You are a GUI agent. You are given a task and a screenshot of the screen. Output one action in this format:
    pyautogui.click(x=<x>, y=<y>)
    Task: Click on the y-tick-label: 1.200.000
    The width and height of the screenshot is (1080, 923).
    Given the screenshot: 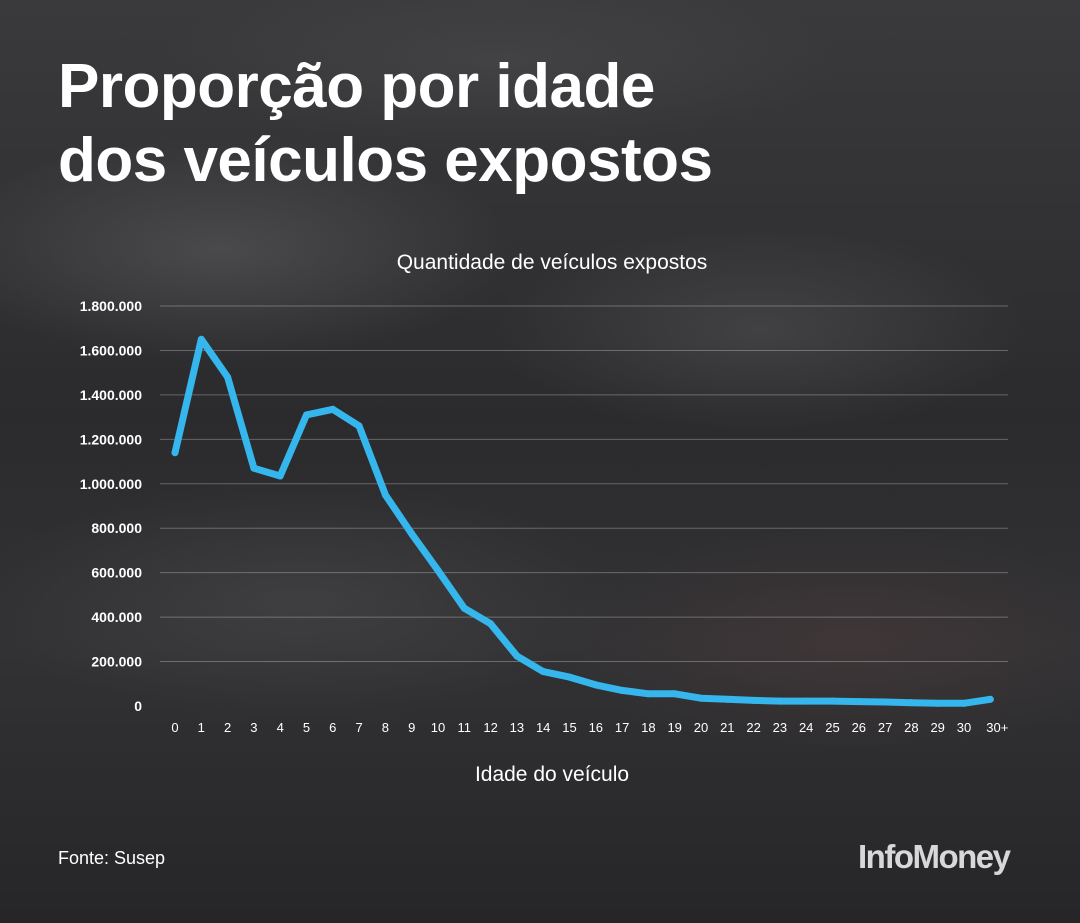 What is the action you would take?
    pyautogui.click(x=111, y=439)
    